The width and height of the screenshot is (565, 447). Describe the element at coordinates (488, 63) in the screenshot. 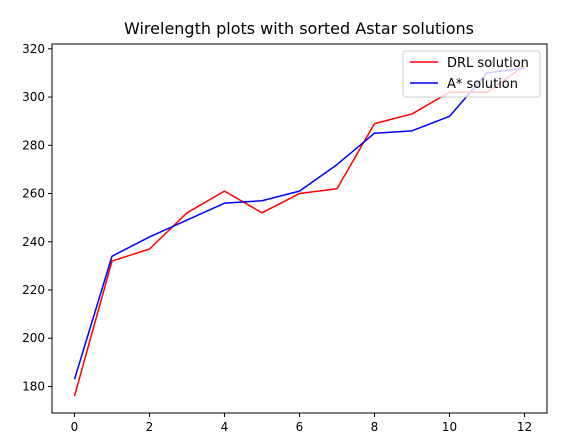

I see `legend-label-drl: DRL solution` at that location.